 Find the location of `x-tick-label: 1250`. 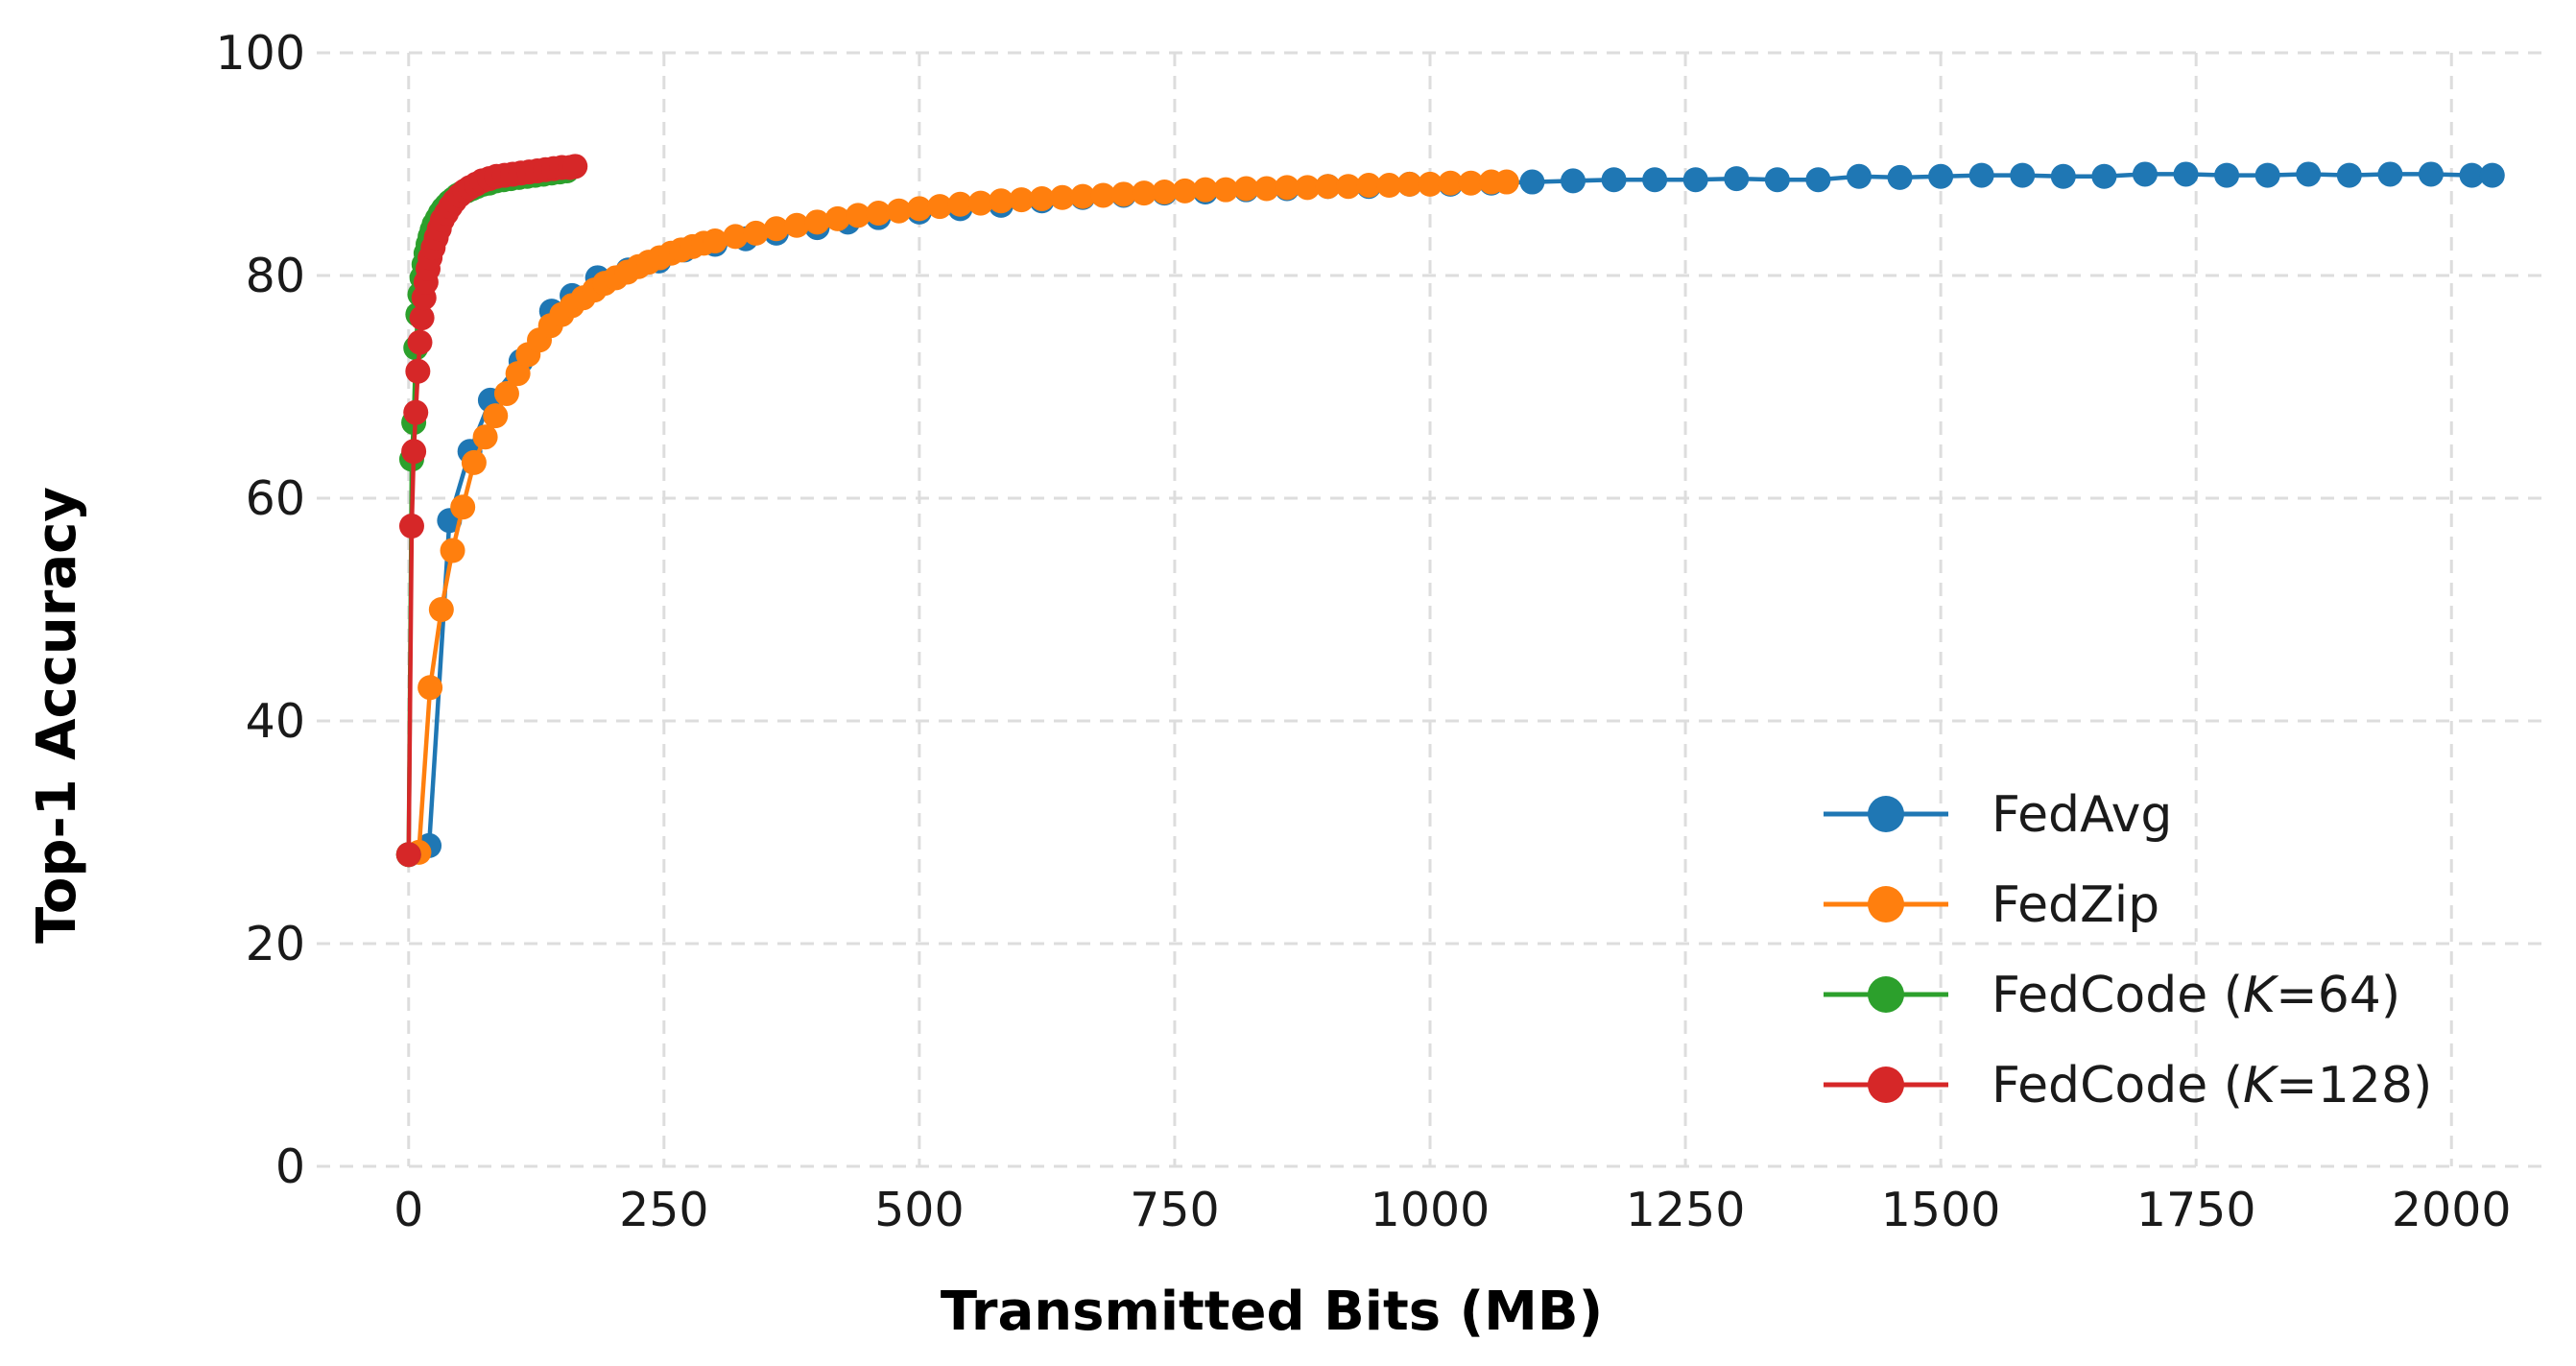

x-tick-label: 1250 is located at coordinates (1686, 1210).